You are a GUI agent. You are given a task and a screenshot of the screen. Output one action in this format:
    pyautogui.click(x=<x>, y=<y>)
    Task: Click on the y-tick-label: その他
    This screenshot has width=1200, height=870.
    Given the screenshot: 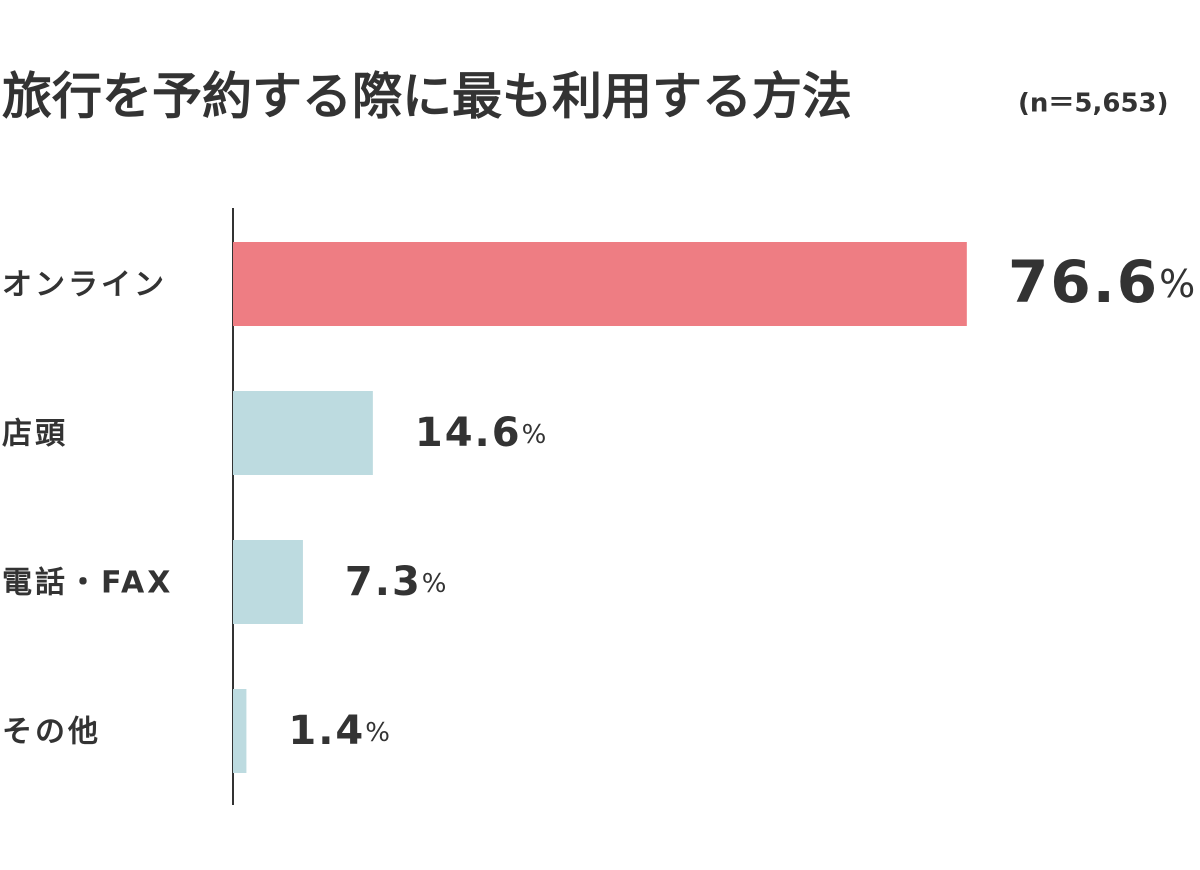 What is the action you would take?
    pyautogui.click(x=51, y=732)
    